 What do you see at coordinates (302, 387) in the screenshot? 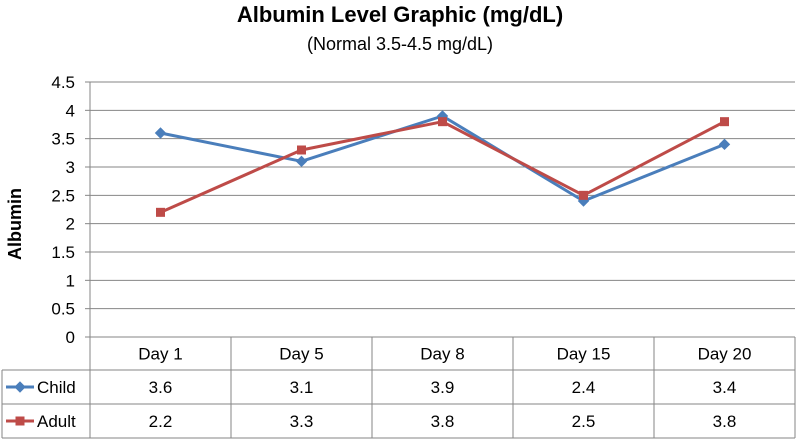
I see `table-value: 3.1` at bounding box center [302, 387].